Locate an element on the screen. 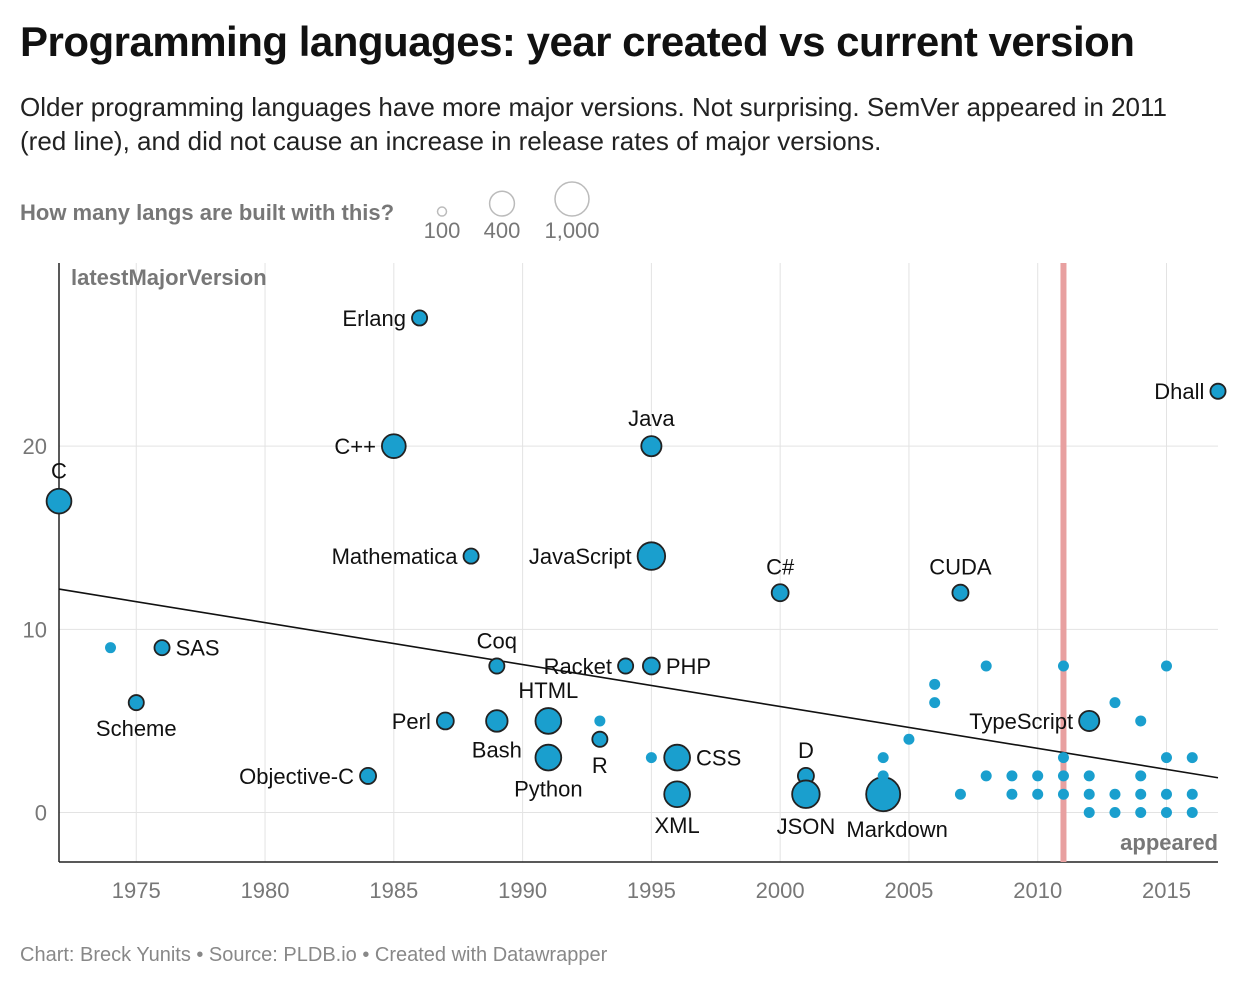  point-label: Markdown is located at coordinates (896, 829).